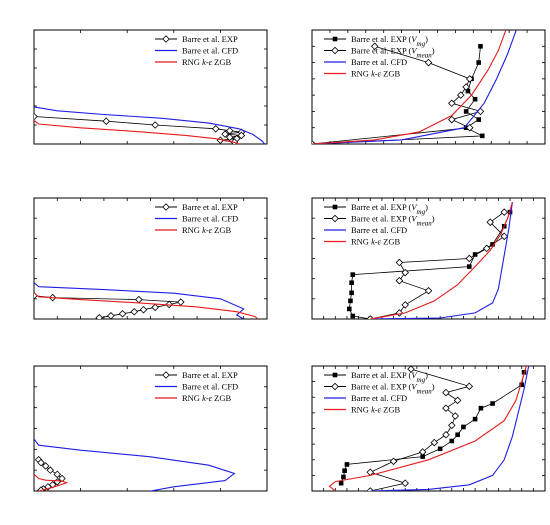 The height and width of the screenshot is (525, 550). Describe the element at coordinates (389, 41) in the screenshot. I see `legend-label: Barre et al. EXP (Vmg)` at that location.